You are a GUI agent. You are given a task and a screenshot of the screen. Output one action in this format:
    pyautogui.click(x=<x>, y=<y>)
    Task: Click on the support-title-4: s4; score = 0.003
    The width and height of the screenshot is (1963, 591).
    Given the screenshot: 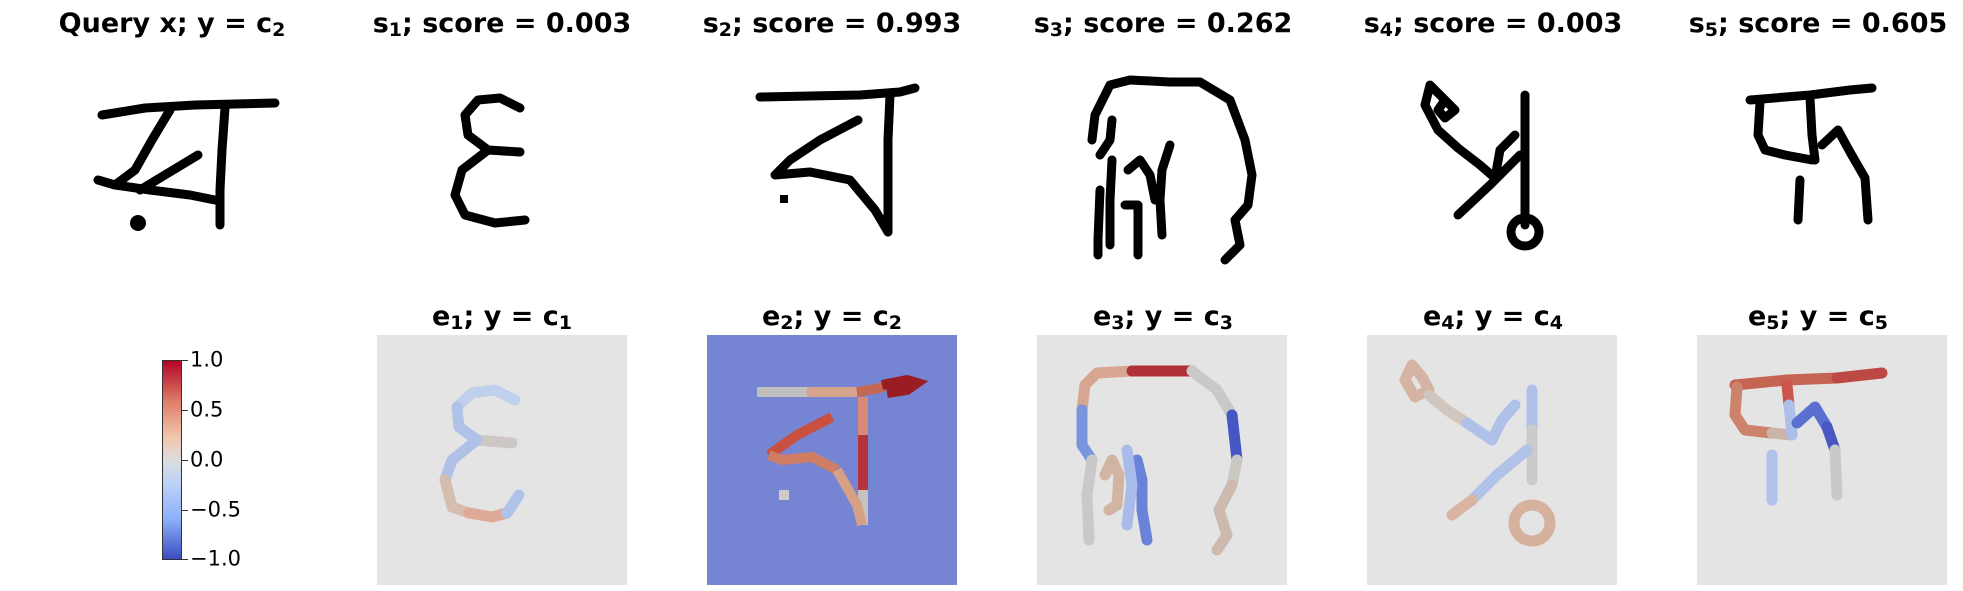 What is the action you would take?
    pyautogui.click(x=1493, y=24)
    